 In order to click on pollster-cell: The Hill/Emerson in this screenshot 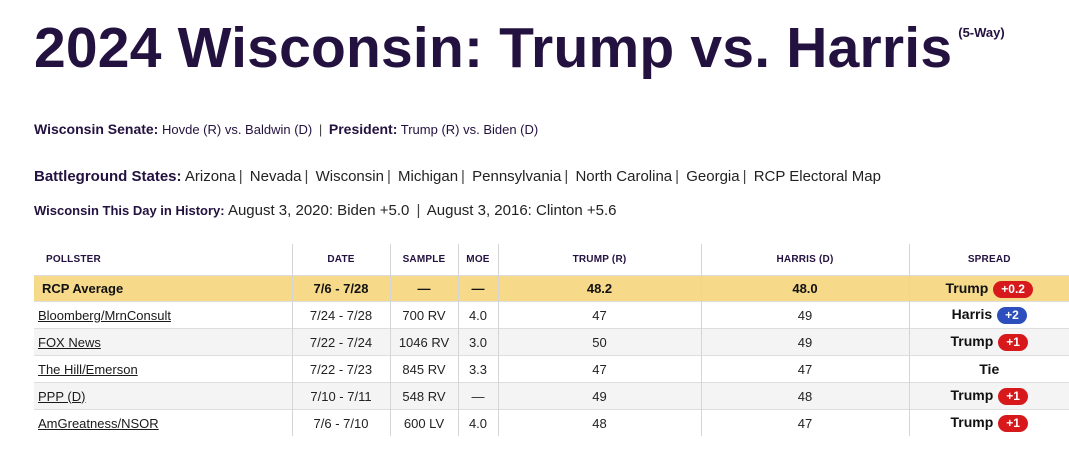, I will do `click(163, 369)`.